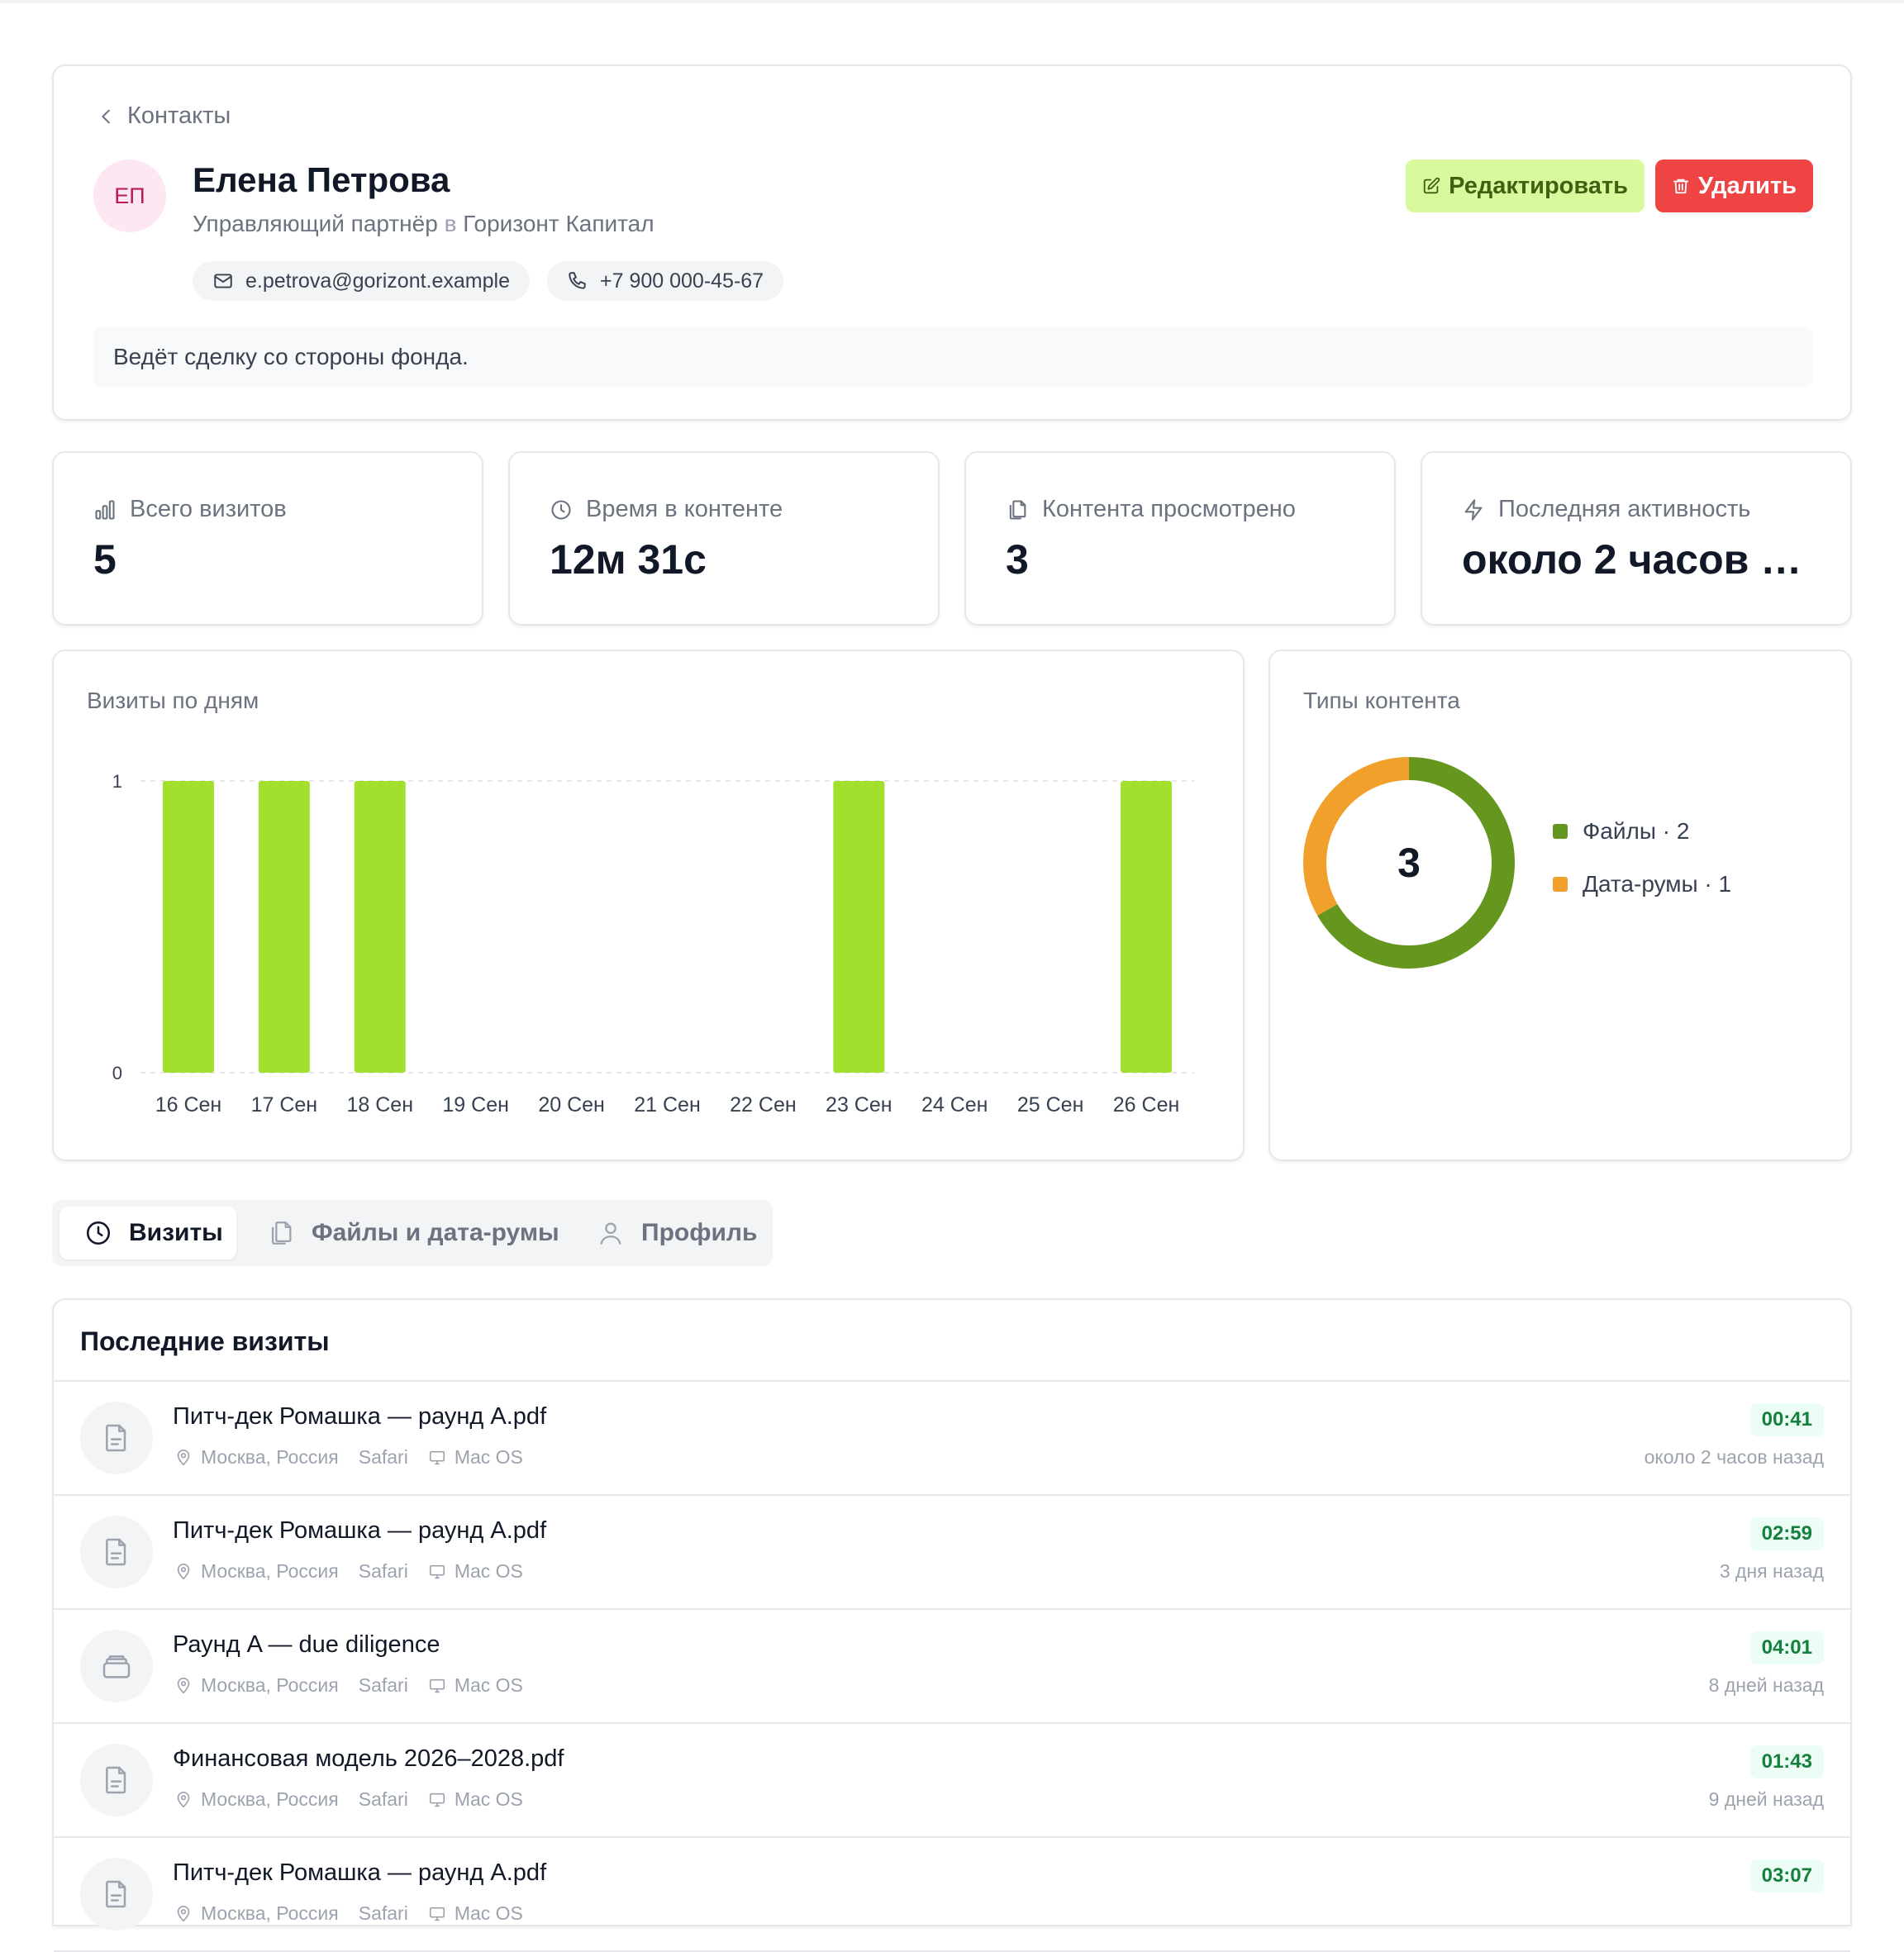 This screenshot has height=1952, width=1904. Describe the element at coordinates (1766, 1685) in the screenshot. I see `visit-time-ago: 8 дней назад` at that location.